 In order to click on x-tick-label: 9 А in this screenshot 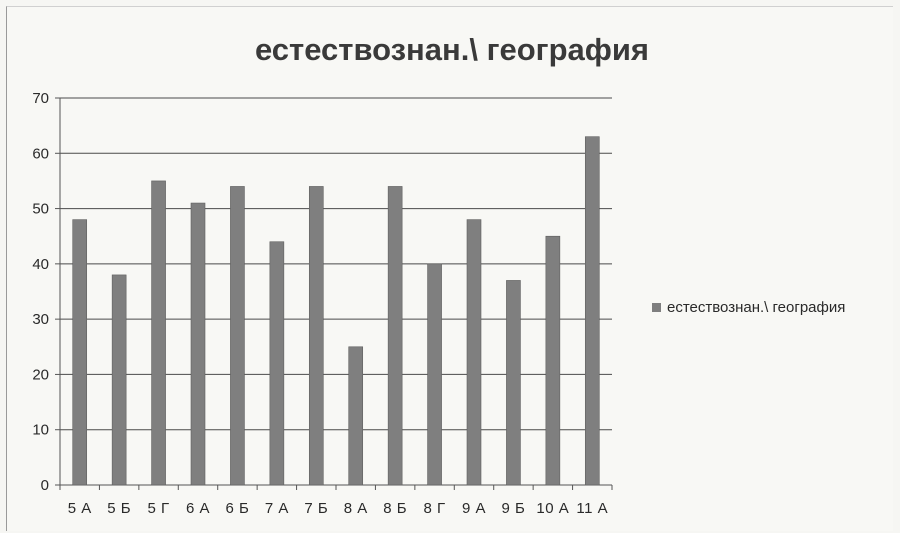, I will do `click(474, 508)`.